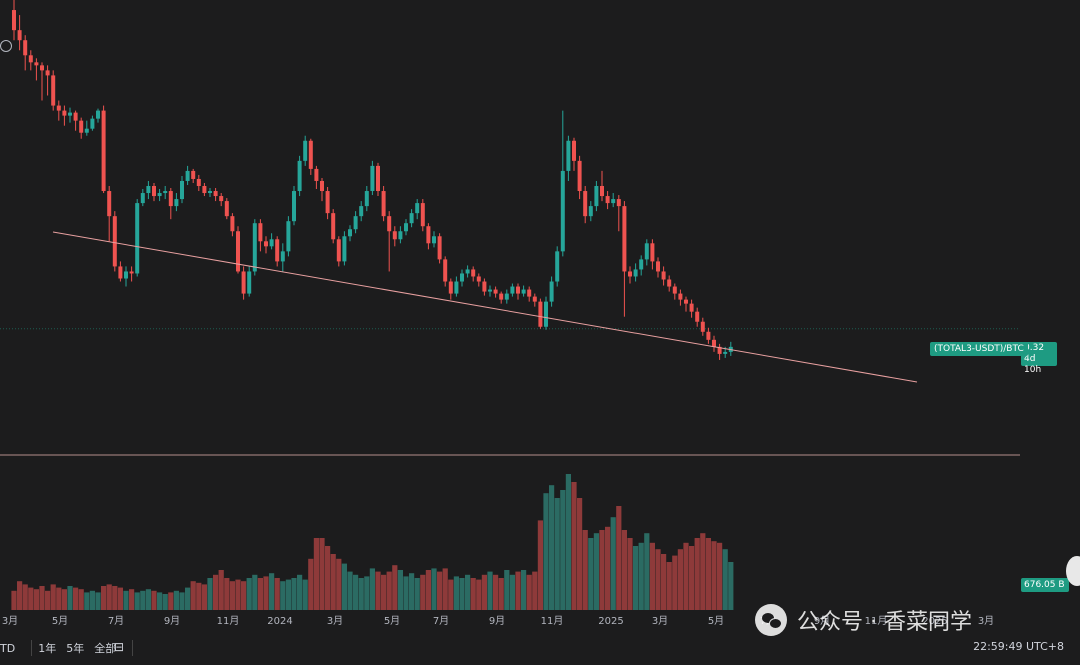 This screenshot has width=1080, height=665. What do you see at coordinates (119, 647) in the screenshot?
I see `date-range-icon: ⊟` at bounding box center [119, 647].